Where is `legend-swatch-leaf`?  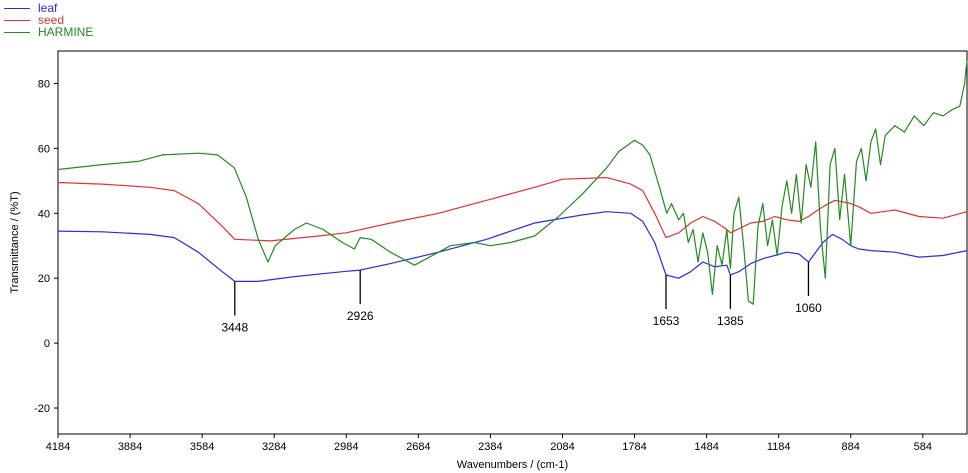
legend-swatch-leaf is located at coordinates (17, 8).